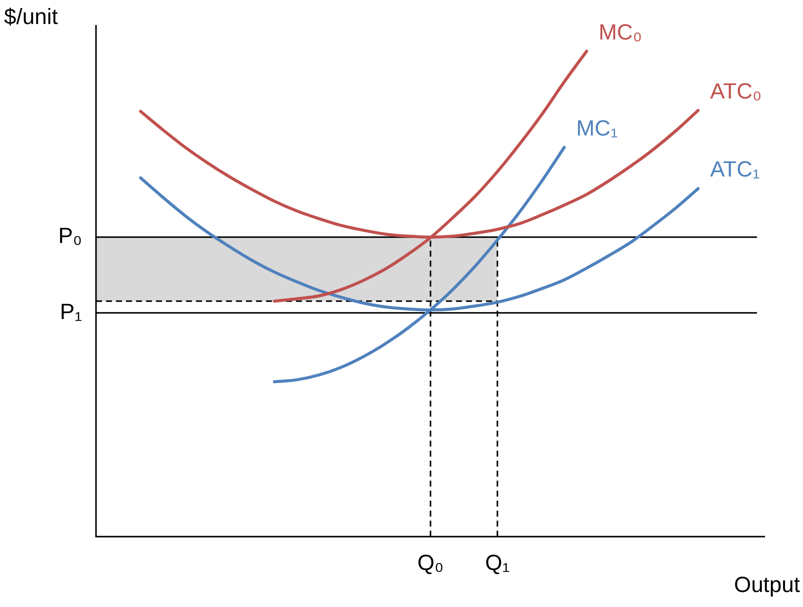 The image size is (803, 607). What do you see at coordinates (430, 562) in the screenshot?
I see `x-tick-label: Q₀` at bounding box center [430, 562].